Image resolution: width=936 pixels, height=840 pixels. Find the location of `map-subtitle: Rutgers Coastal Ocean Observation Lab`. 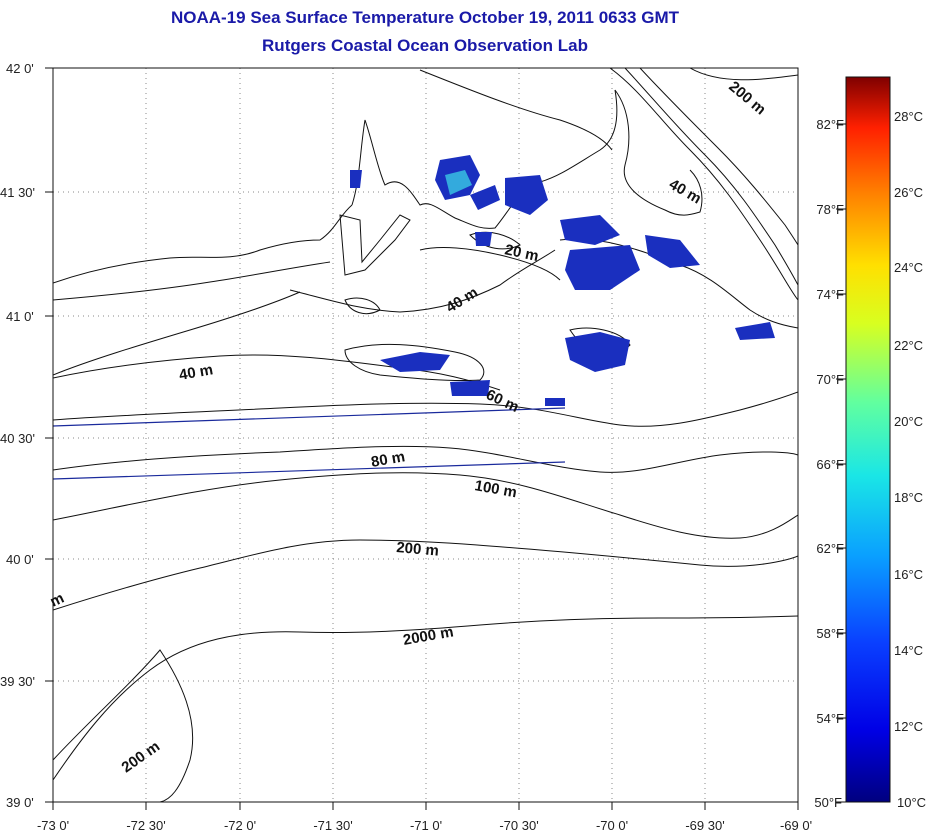

map-subtitle: Rutgers Coastal Ocean Observation Lab is located at coordinates (425, 45).